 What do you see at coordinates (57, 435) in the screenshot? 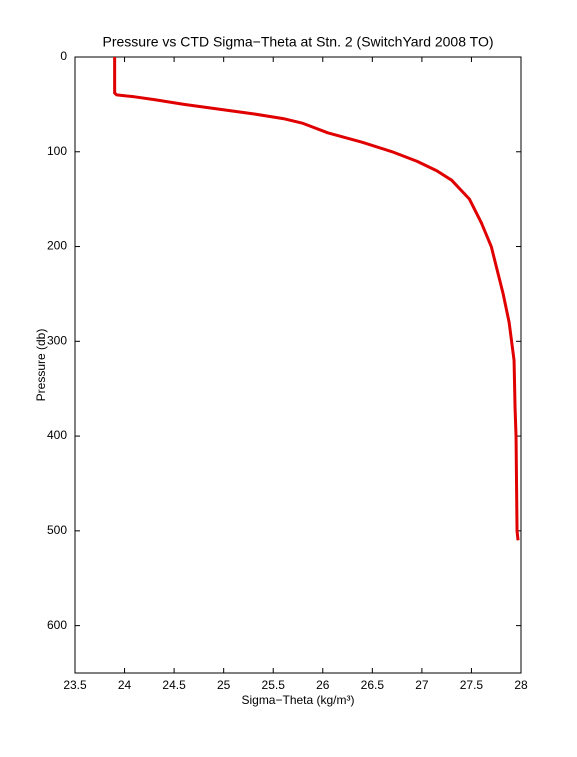
I see `y-tick-label: 400` at bounding box center [57, 435].